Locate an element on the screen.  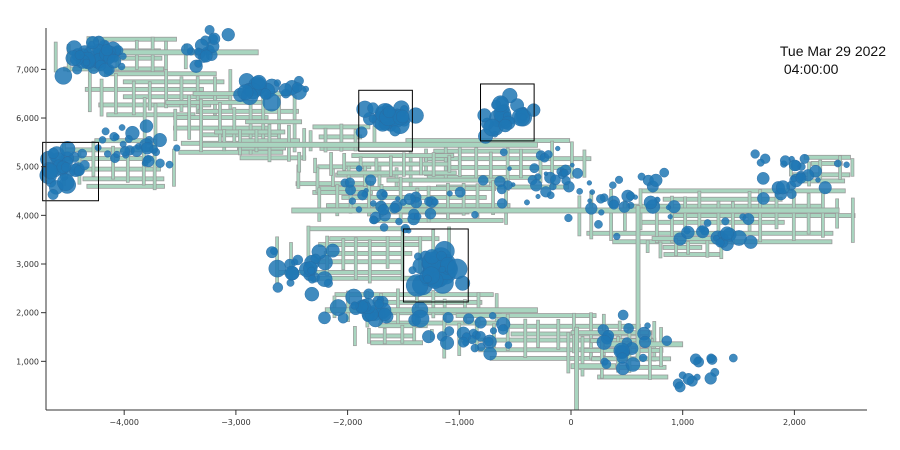
timestamp-label: Tue Mar 29 2022 04:00:00 is located at coordinates (833, 60).